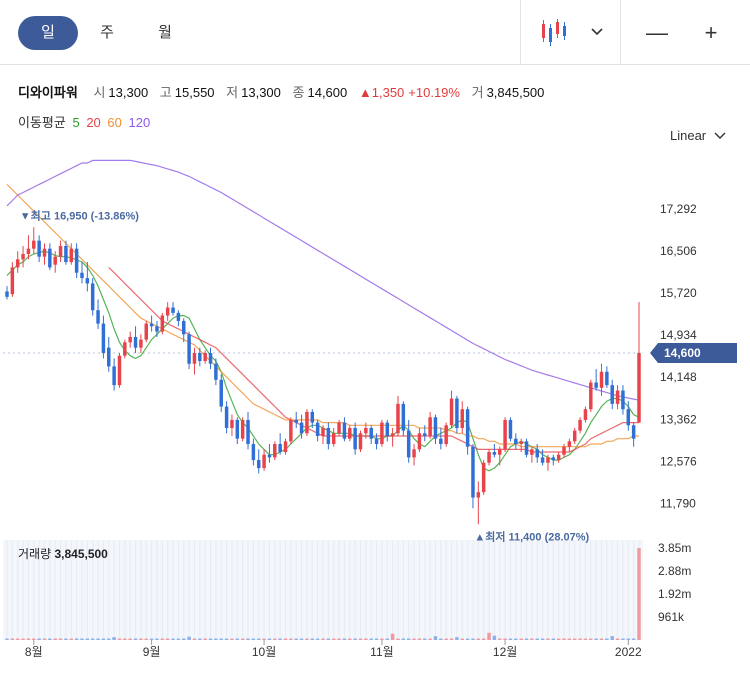 The image size is (750, 690). What do you see at coordinates (698, 135) in the screenshot?
I see `scale-selector: Linear` at bounding box center [698, 135].